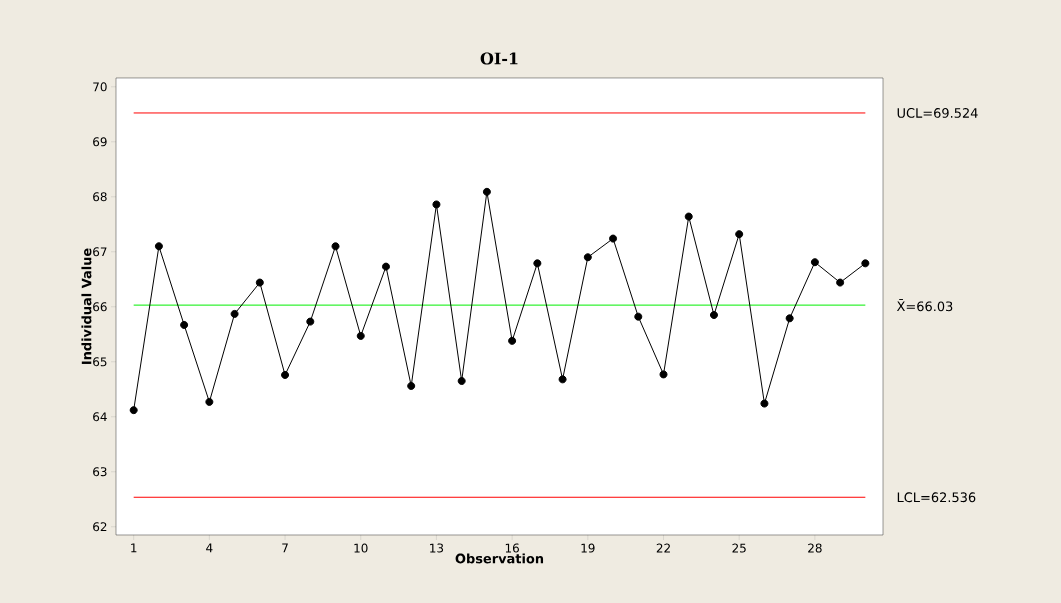 Image resolution: width=1061 pixels, height=603 pixels. What do you see at coordinates (100, 527) in the screenshot?
I see `y-tick-label: 62` at bounding box center [100, 527].